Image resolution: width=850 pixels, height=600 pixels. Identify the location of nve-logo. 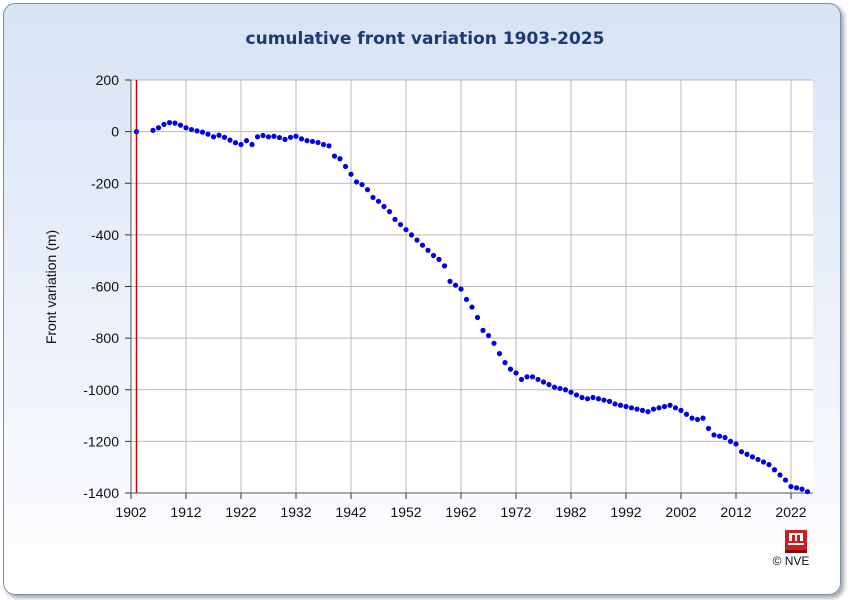
(796, 541).